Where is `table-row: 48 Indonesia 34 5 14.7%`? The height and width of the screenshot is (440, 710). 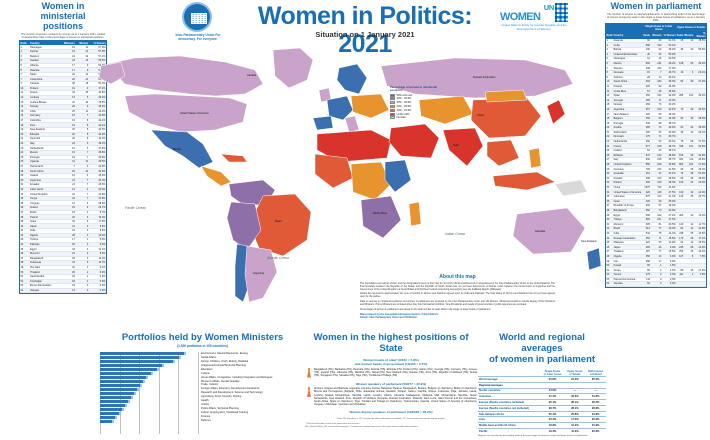
table-row: 48 Indonesia 34 5 14.7% is located at coordinates (63, 263).